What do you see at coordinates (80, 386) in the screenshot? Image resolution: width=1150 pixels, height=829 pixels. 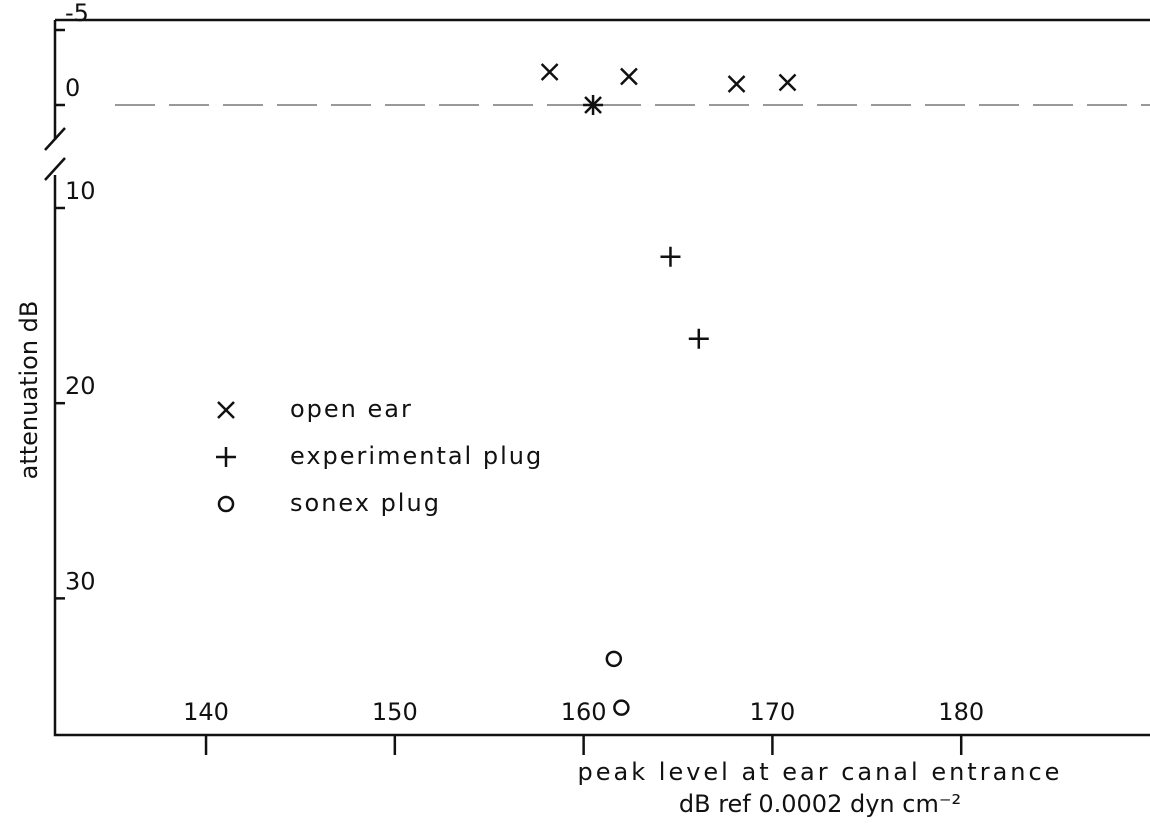 I see `y-tick-label: 20` at bounding box center [80, 386].